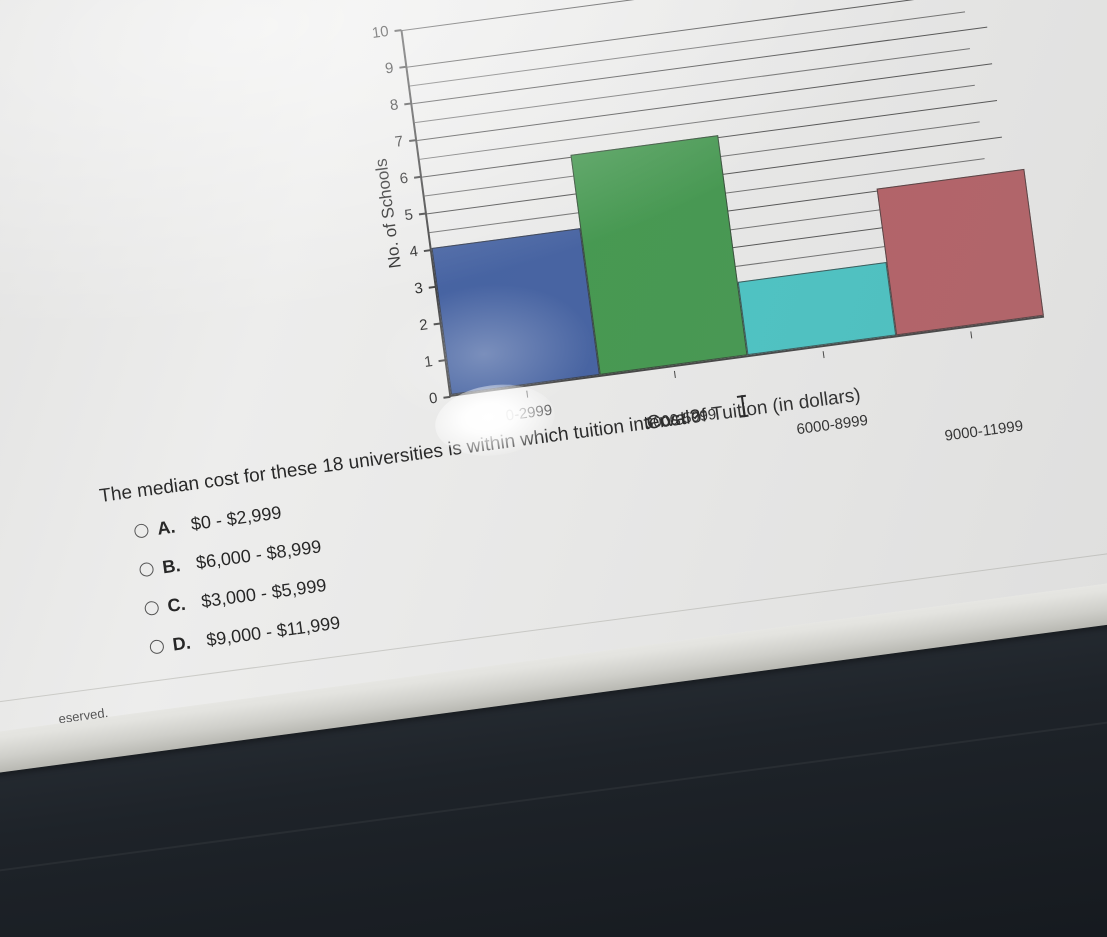 The height and width of the screenshot is (937, 1107). Describe the element at coordinates (273, 631) in the screenshot. I see `option-text: $9,000 - $11,999` at that location.